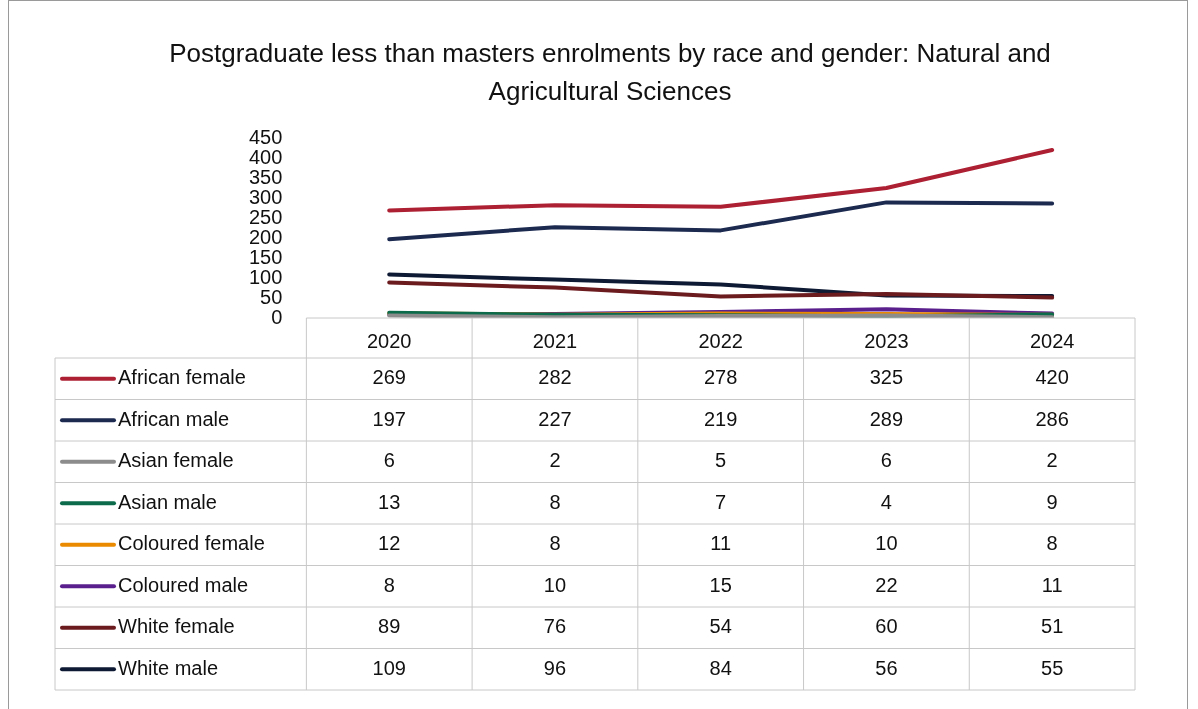 Image resolution: width=1198 pixels, height=709 pixels. I want to click on legend-label: African female, so click(182, 377).